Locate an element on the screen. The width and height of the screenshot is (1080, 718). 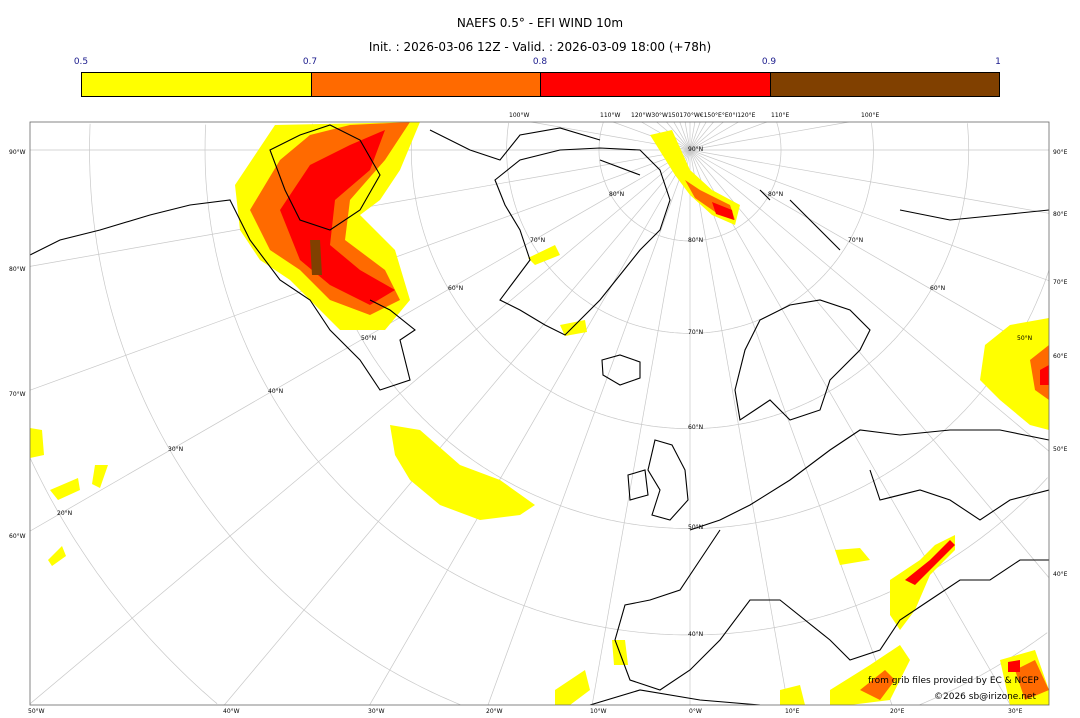
colorbar-tick: 0.5 is located at coordinates (81, 62).